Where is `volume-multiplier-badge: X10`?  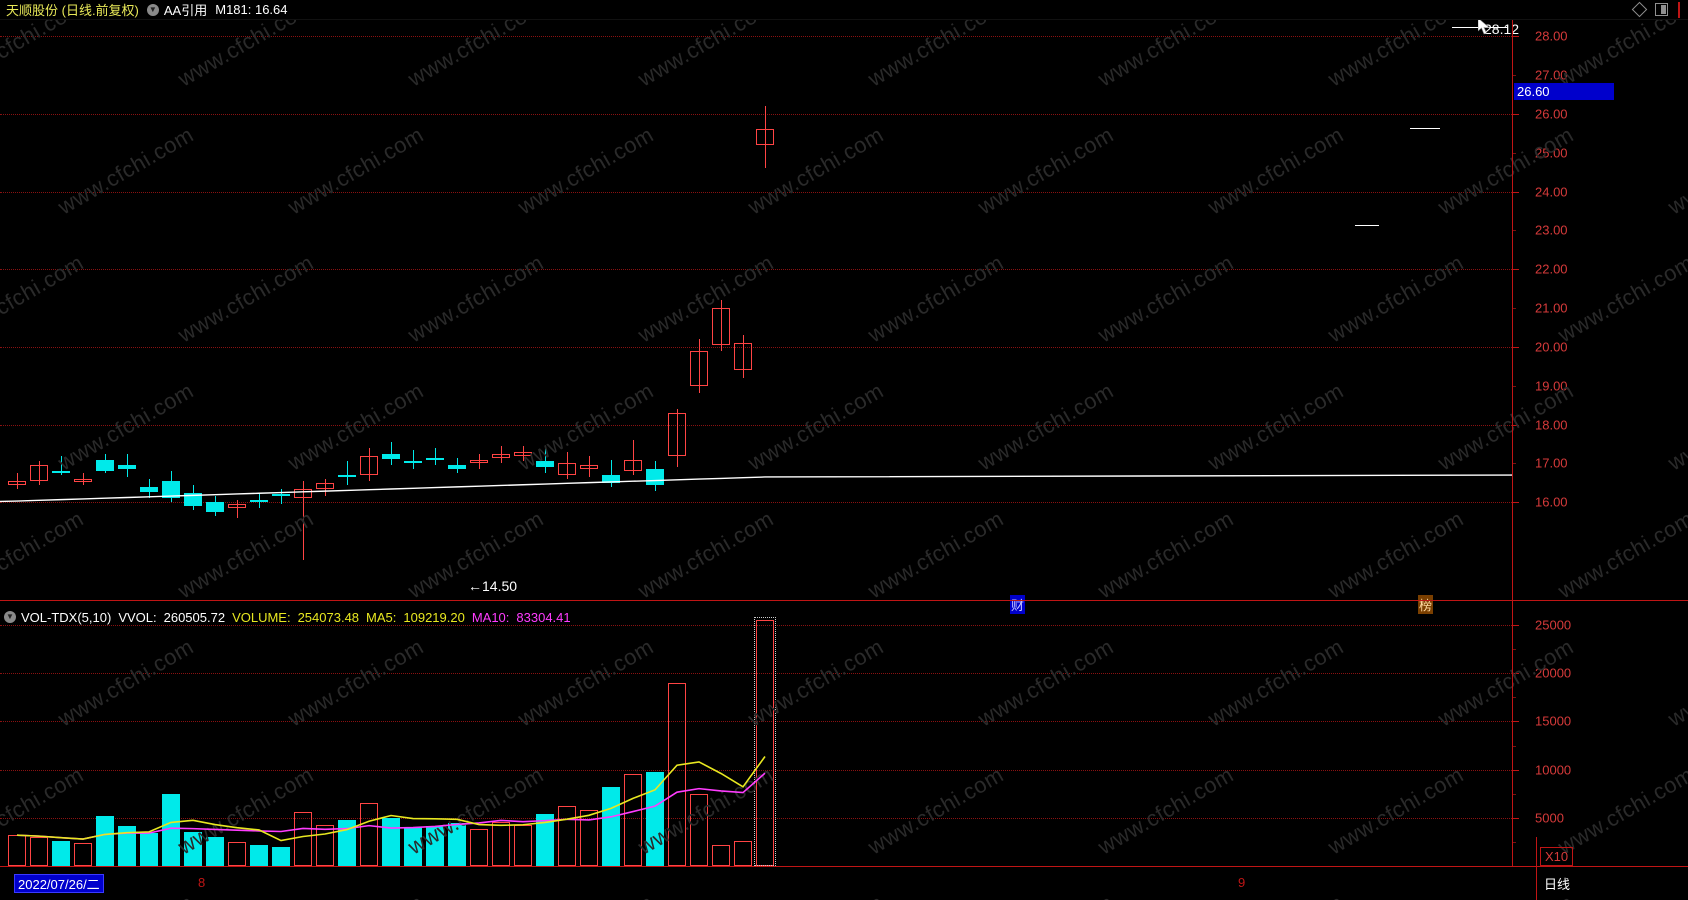
volume-multiplier-badge: X10 is located at coordinates (1557, 856).